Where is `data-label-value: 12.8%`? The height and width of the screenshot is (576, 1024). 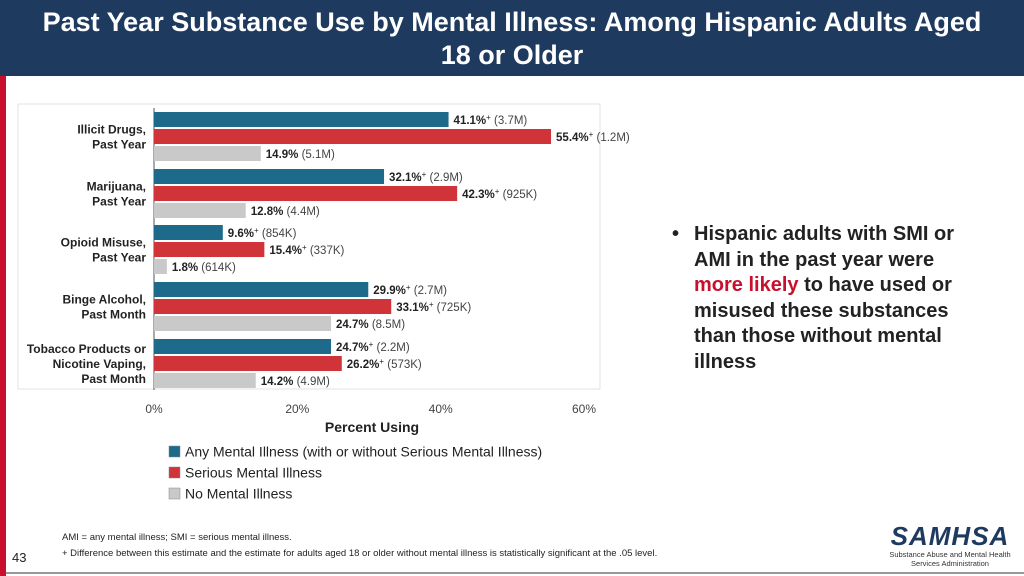 data-label-value: 12.8% is located at coordinates (267, 212).